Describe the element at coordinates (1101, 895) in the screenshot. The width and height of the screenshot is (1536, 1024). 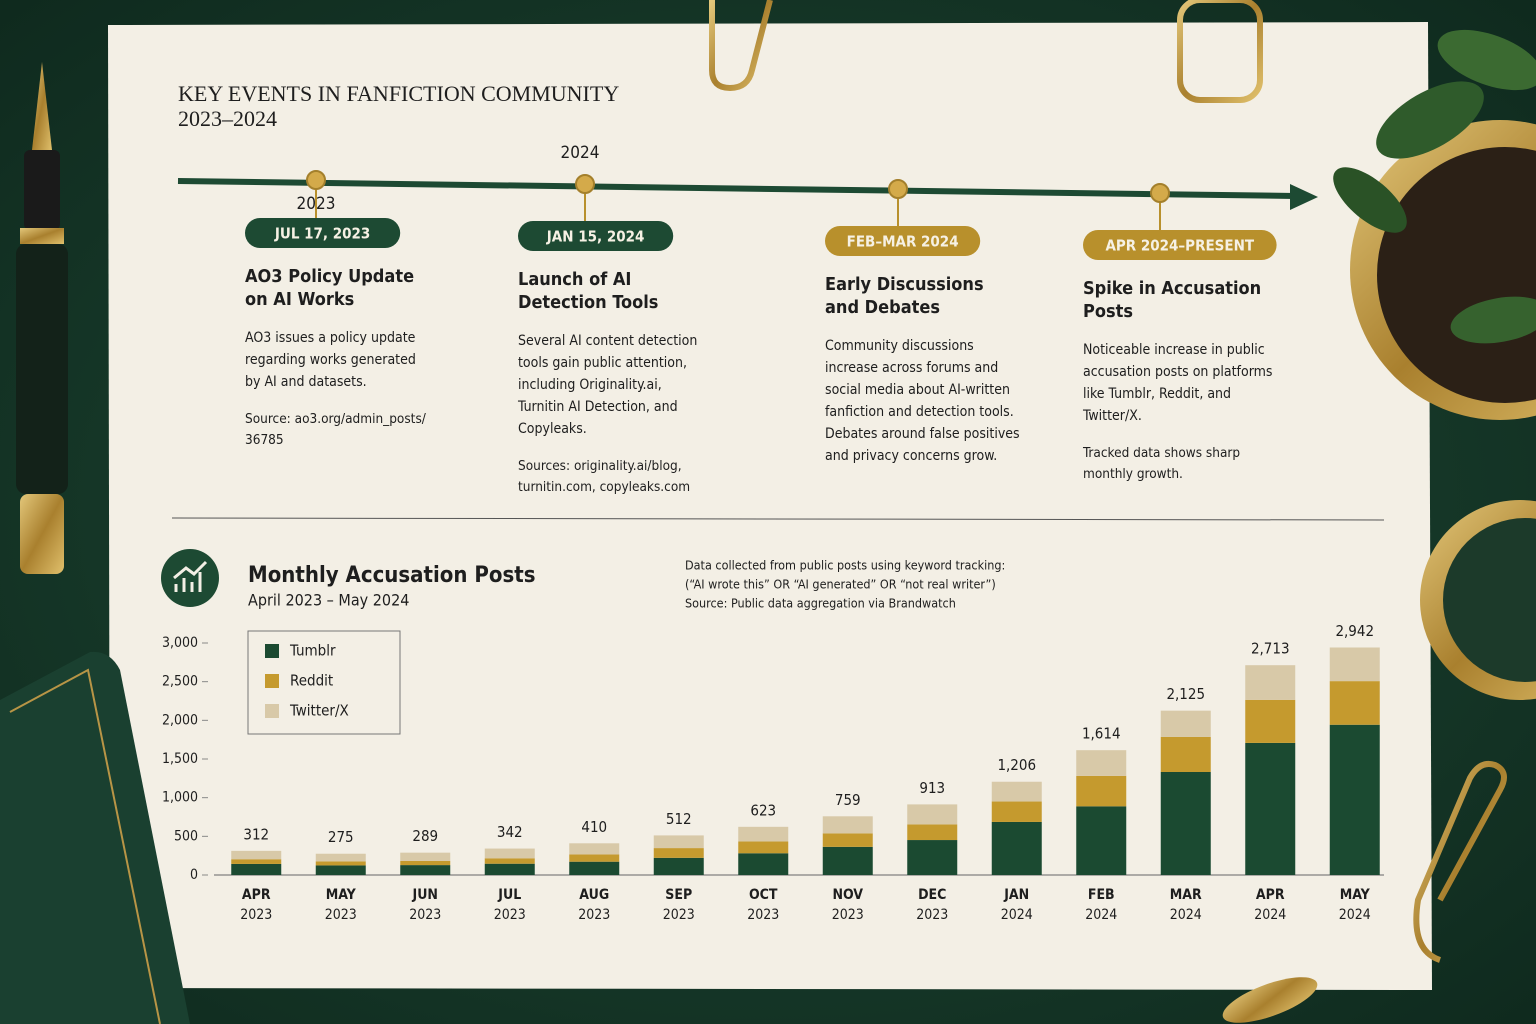
I see `x-tick-label: FEB` at that location.